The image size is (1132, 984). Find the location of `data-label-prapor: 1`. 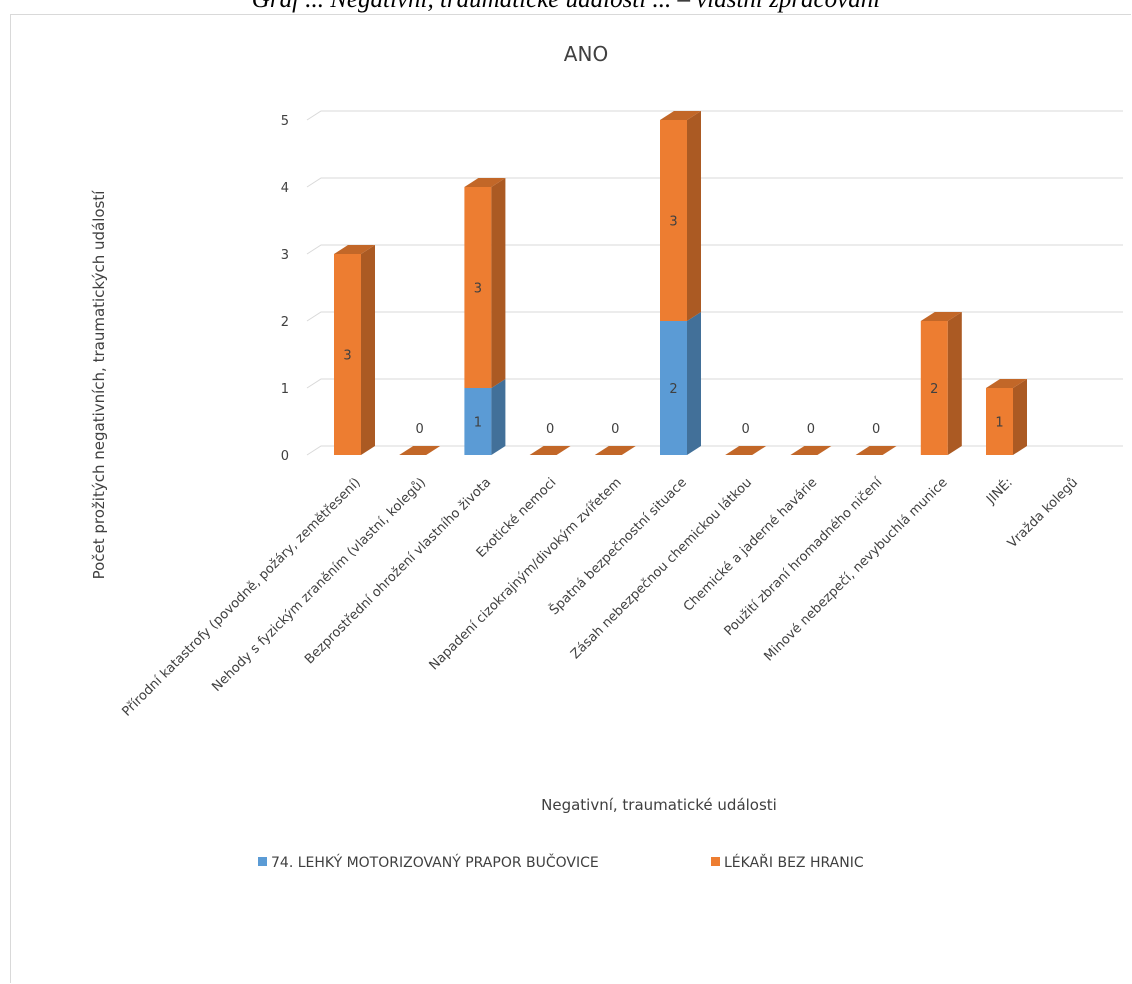

data-label-prapor: 1 is located at coordinates (478, 423).